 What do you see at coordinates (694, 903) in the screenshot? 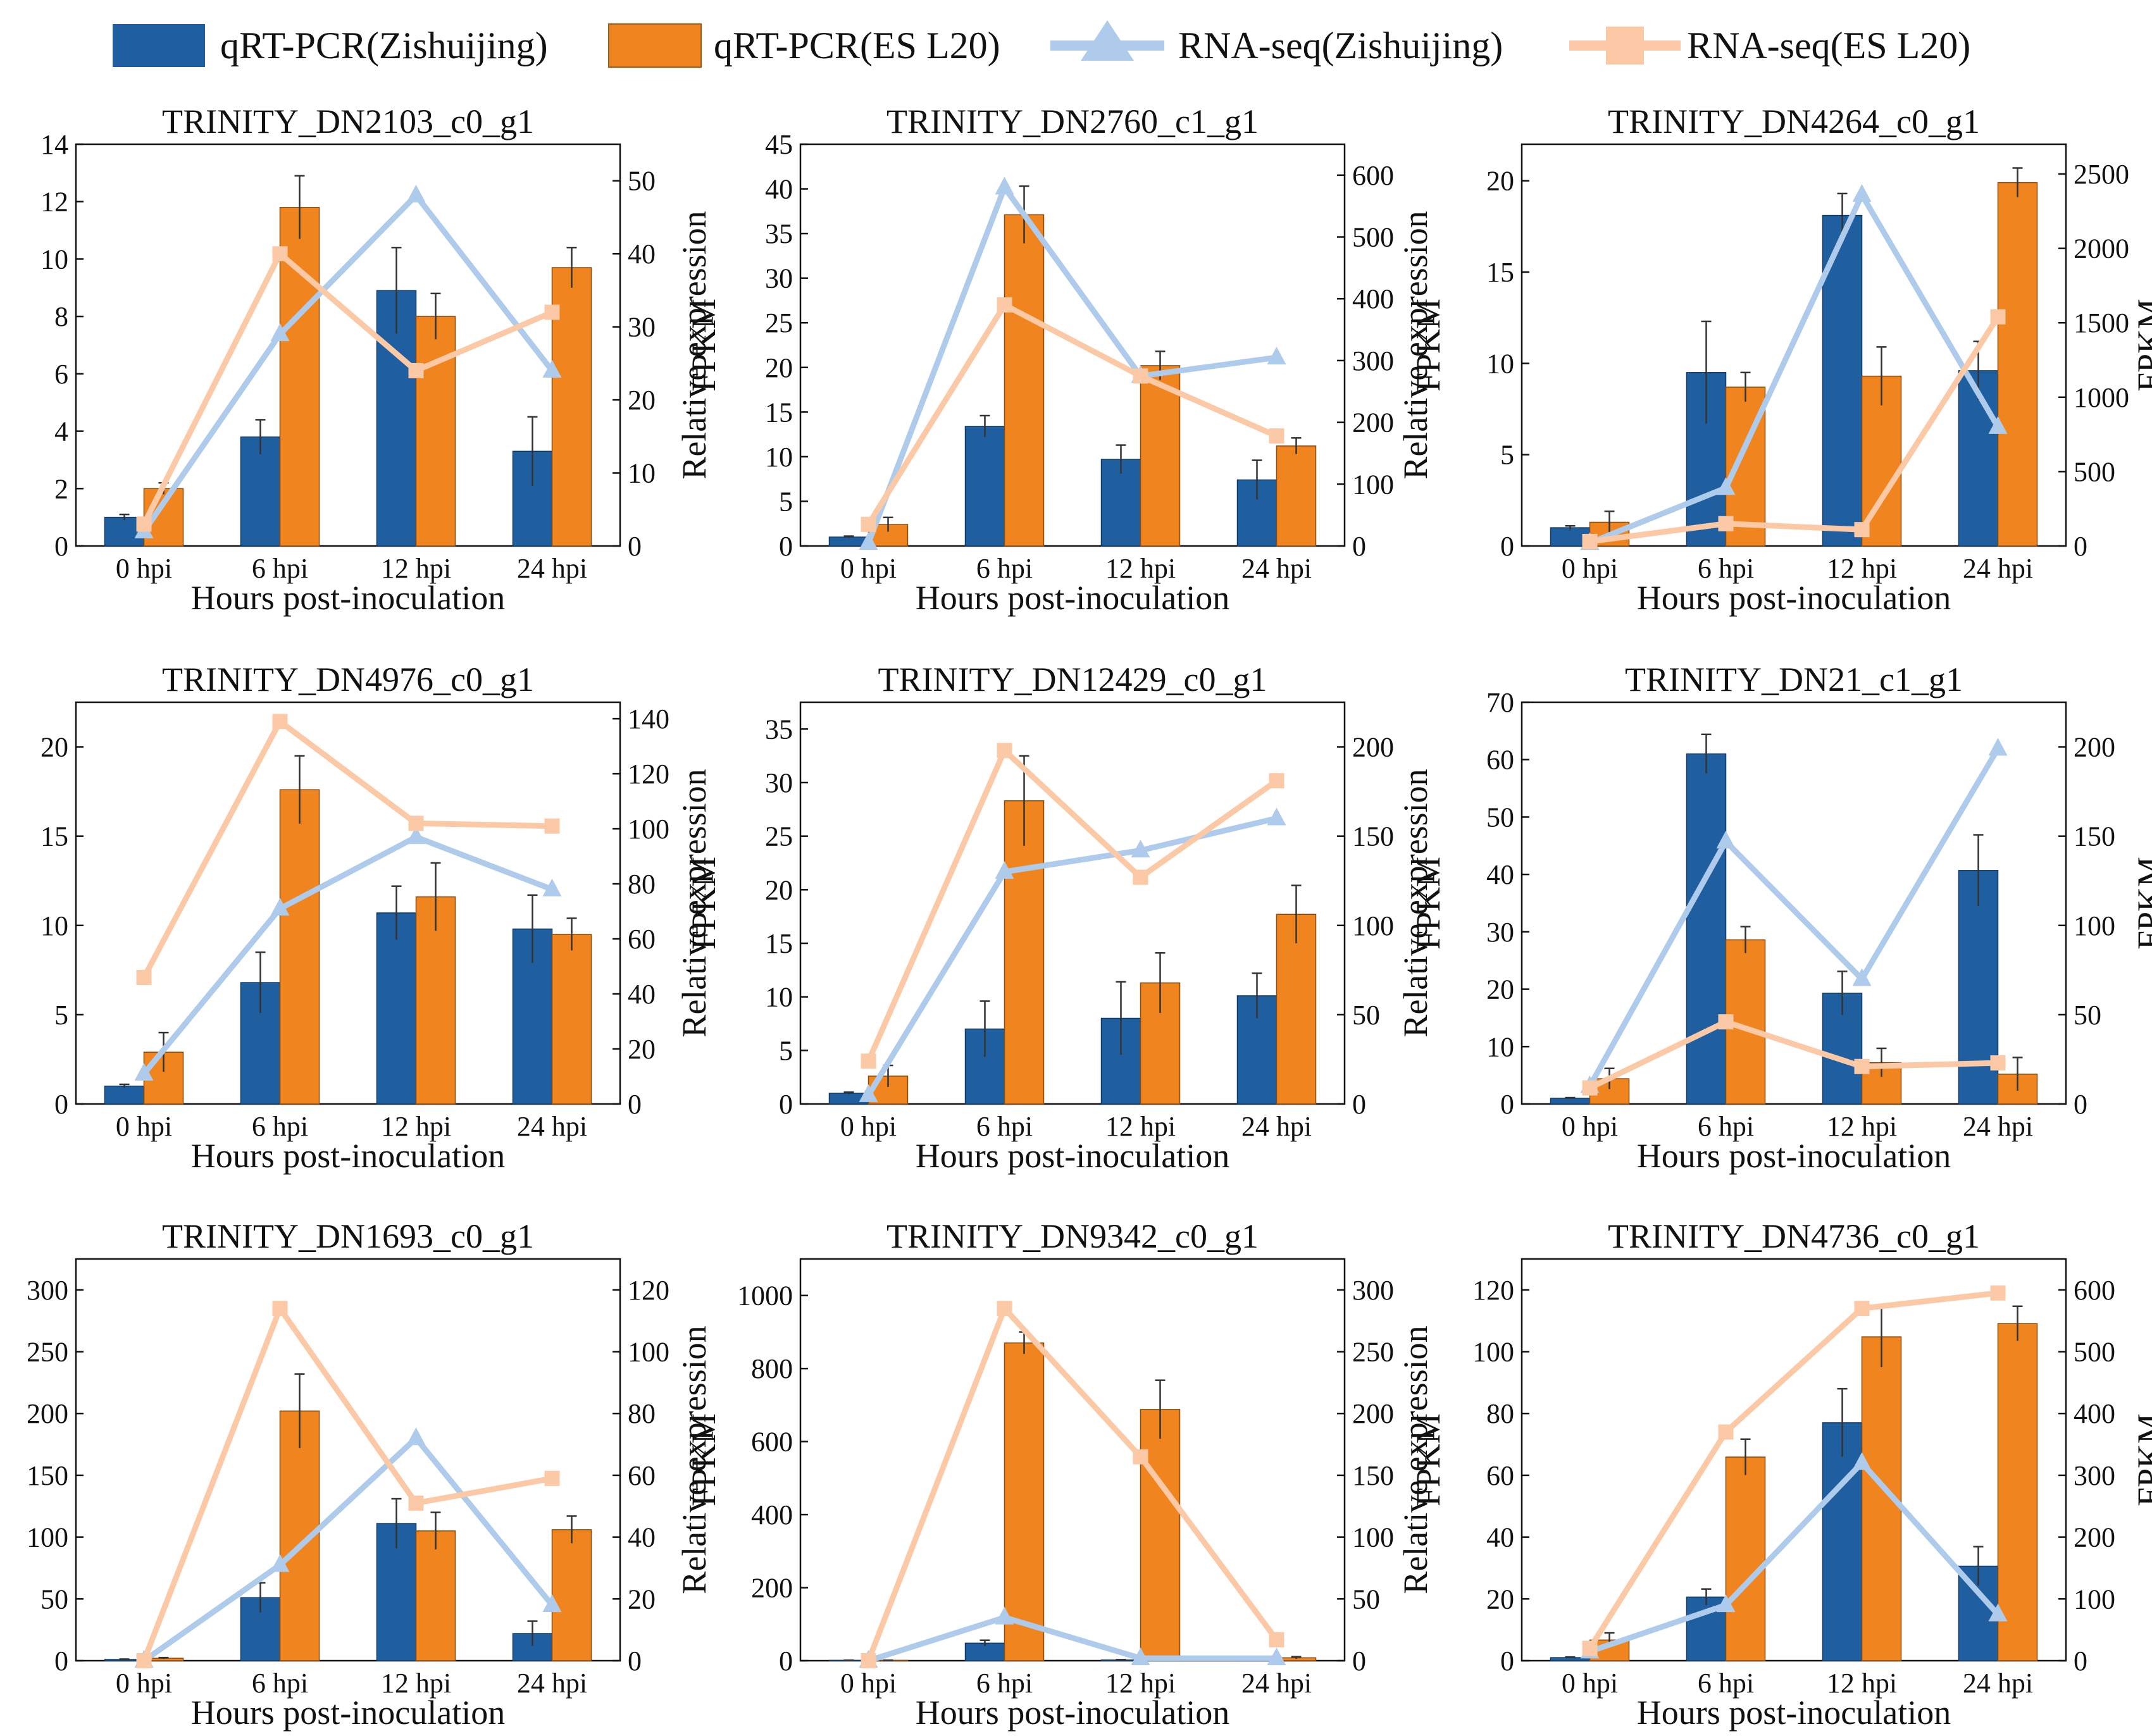
I see `y-axis-label: Relative expression` at bounding box center [694, 903].